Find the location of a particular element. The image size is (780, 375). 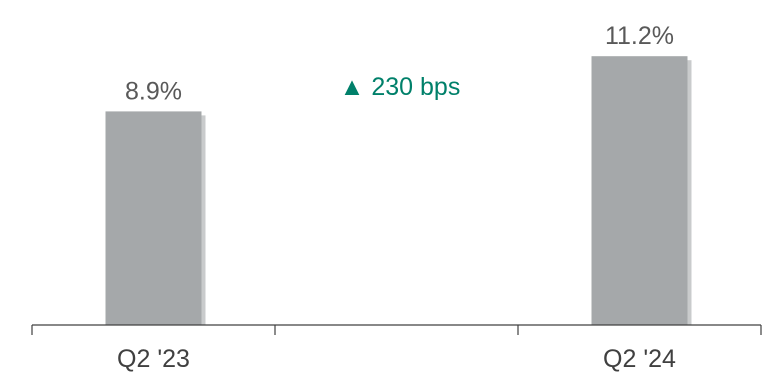

delta-annotation: ▲ 230 bps is located at coordinates (400, 87).